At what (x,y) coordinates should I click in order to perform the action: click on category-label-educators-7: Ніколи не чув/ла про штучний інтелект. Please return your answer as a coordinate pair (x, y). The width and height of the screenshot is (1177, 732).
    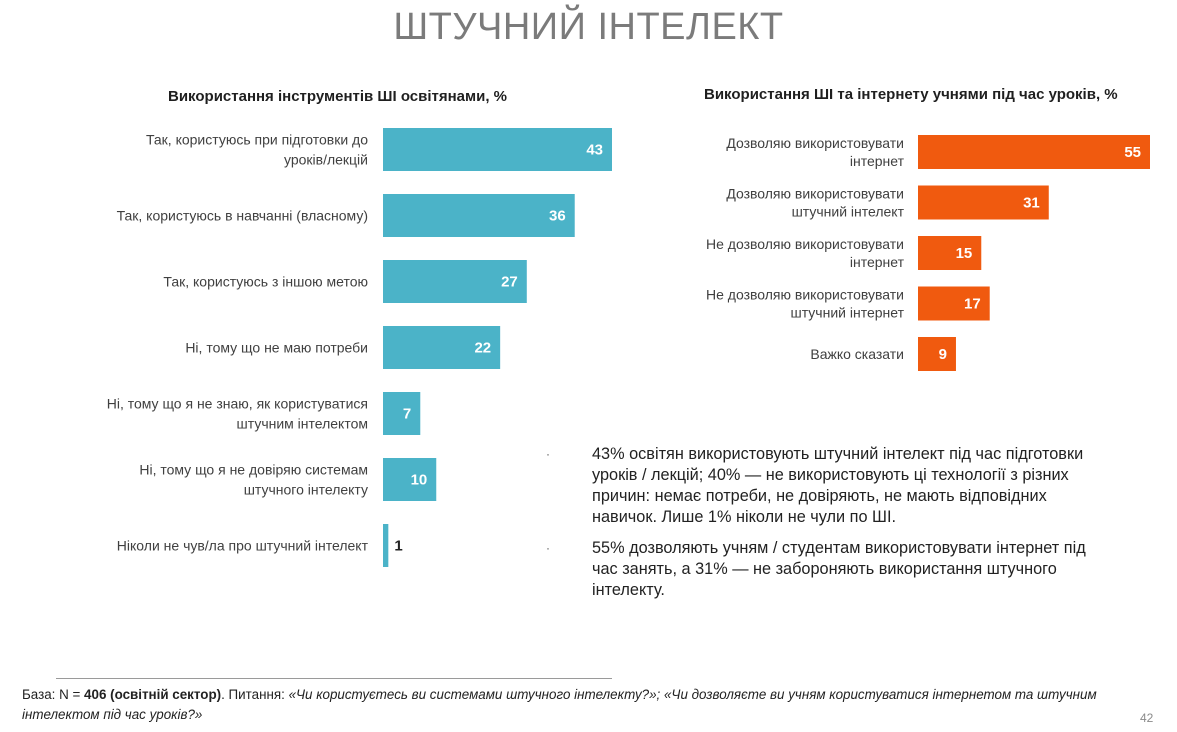
    Looking at the image, I should click on (243, 546).